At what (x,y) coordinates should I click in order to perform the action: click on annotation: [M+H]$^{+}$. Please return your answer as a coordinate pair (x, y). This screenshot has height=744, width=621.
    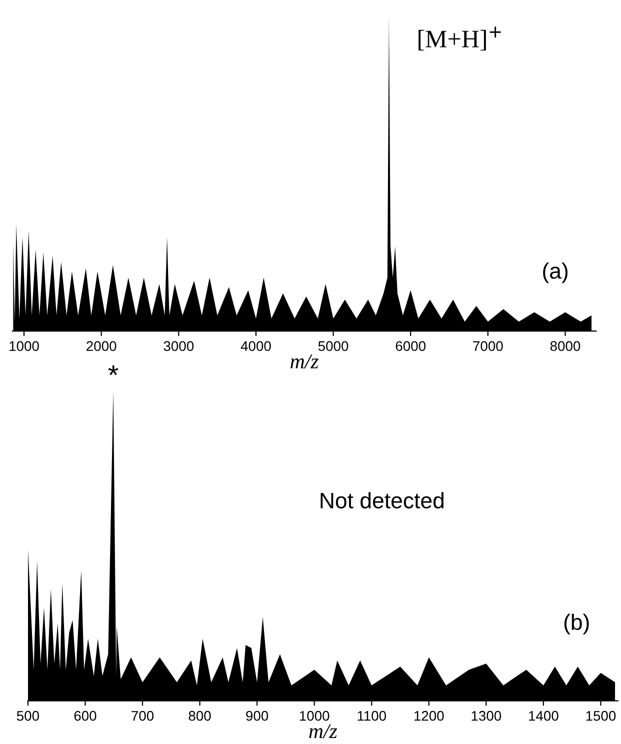
    Looking at the image, I should click on (459, 38).